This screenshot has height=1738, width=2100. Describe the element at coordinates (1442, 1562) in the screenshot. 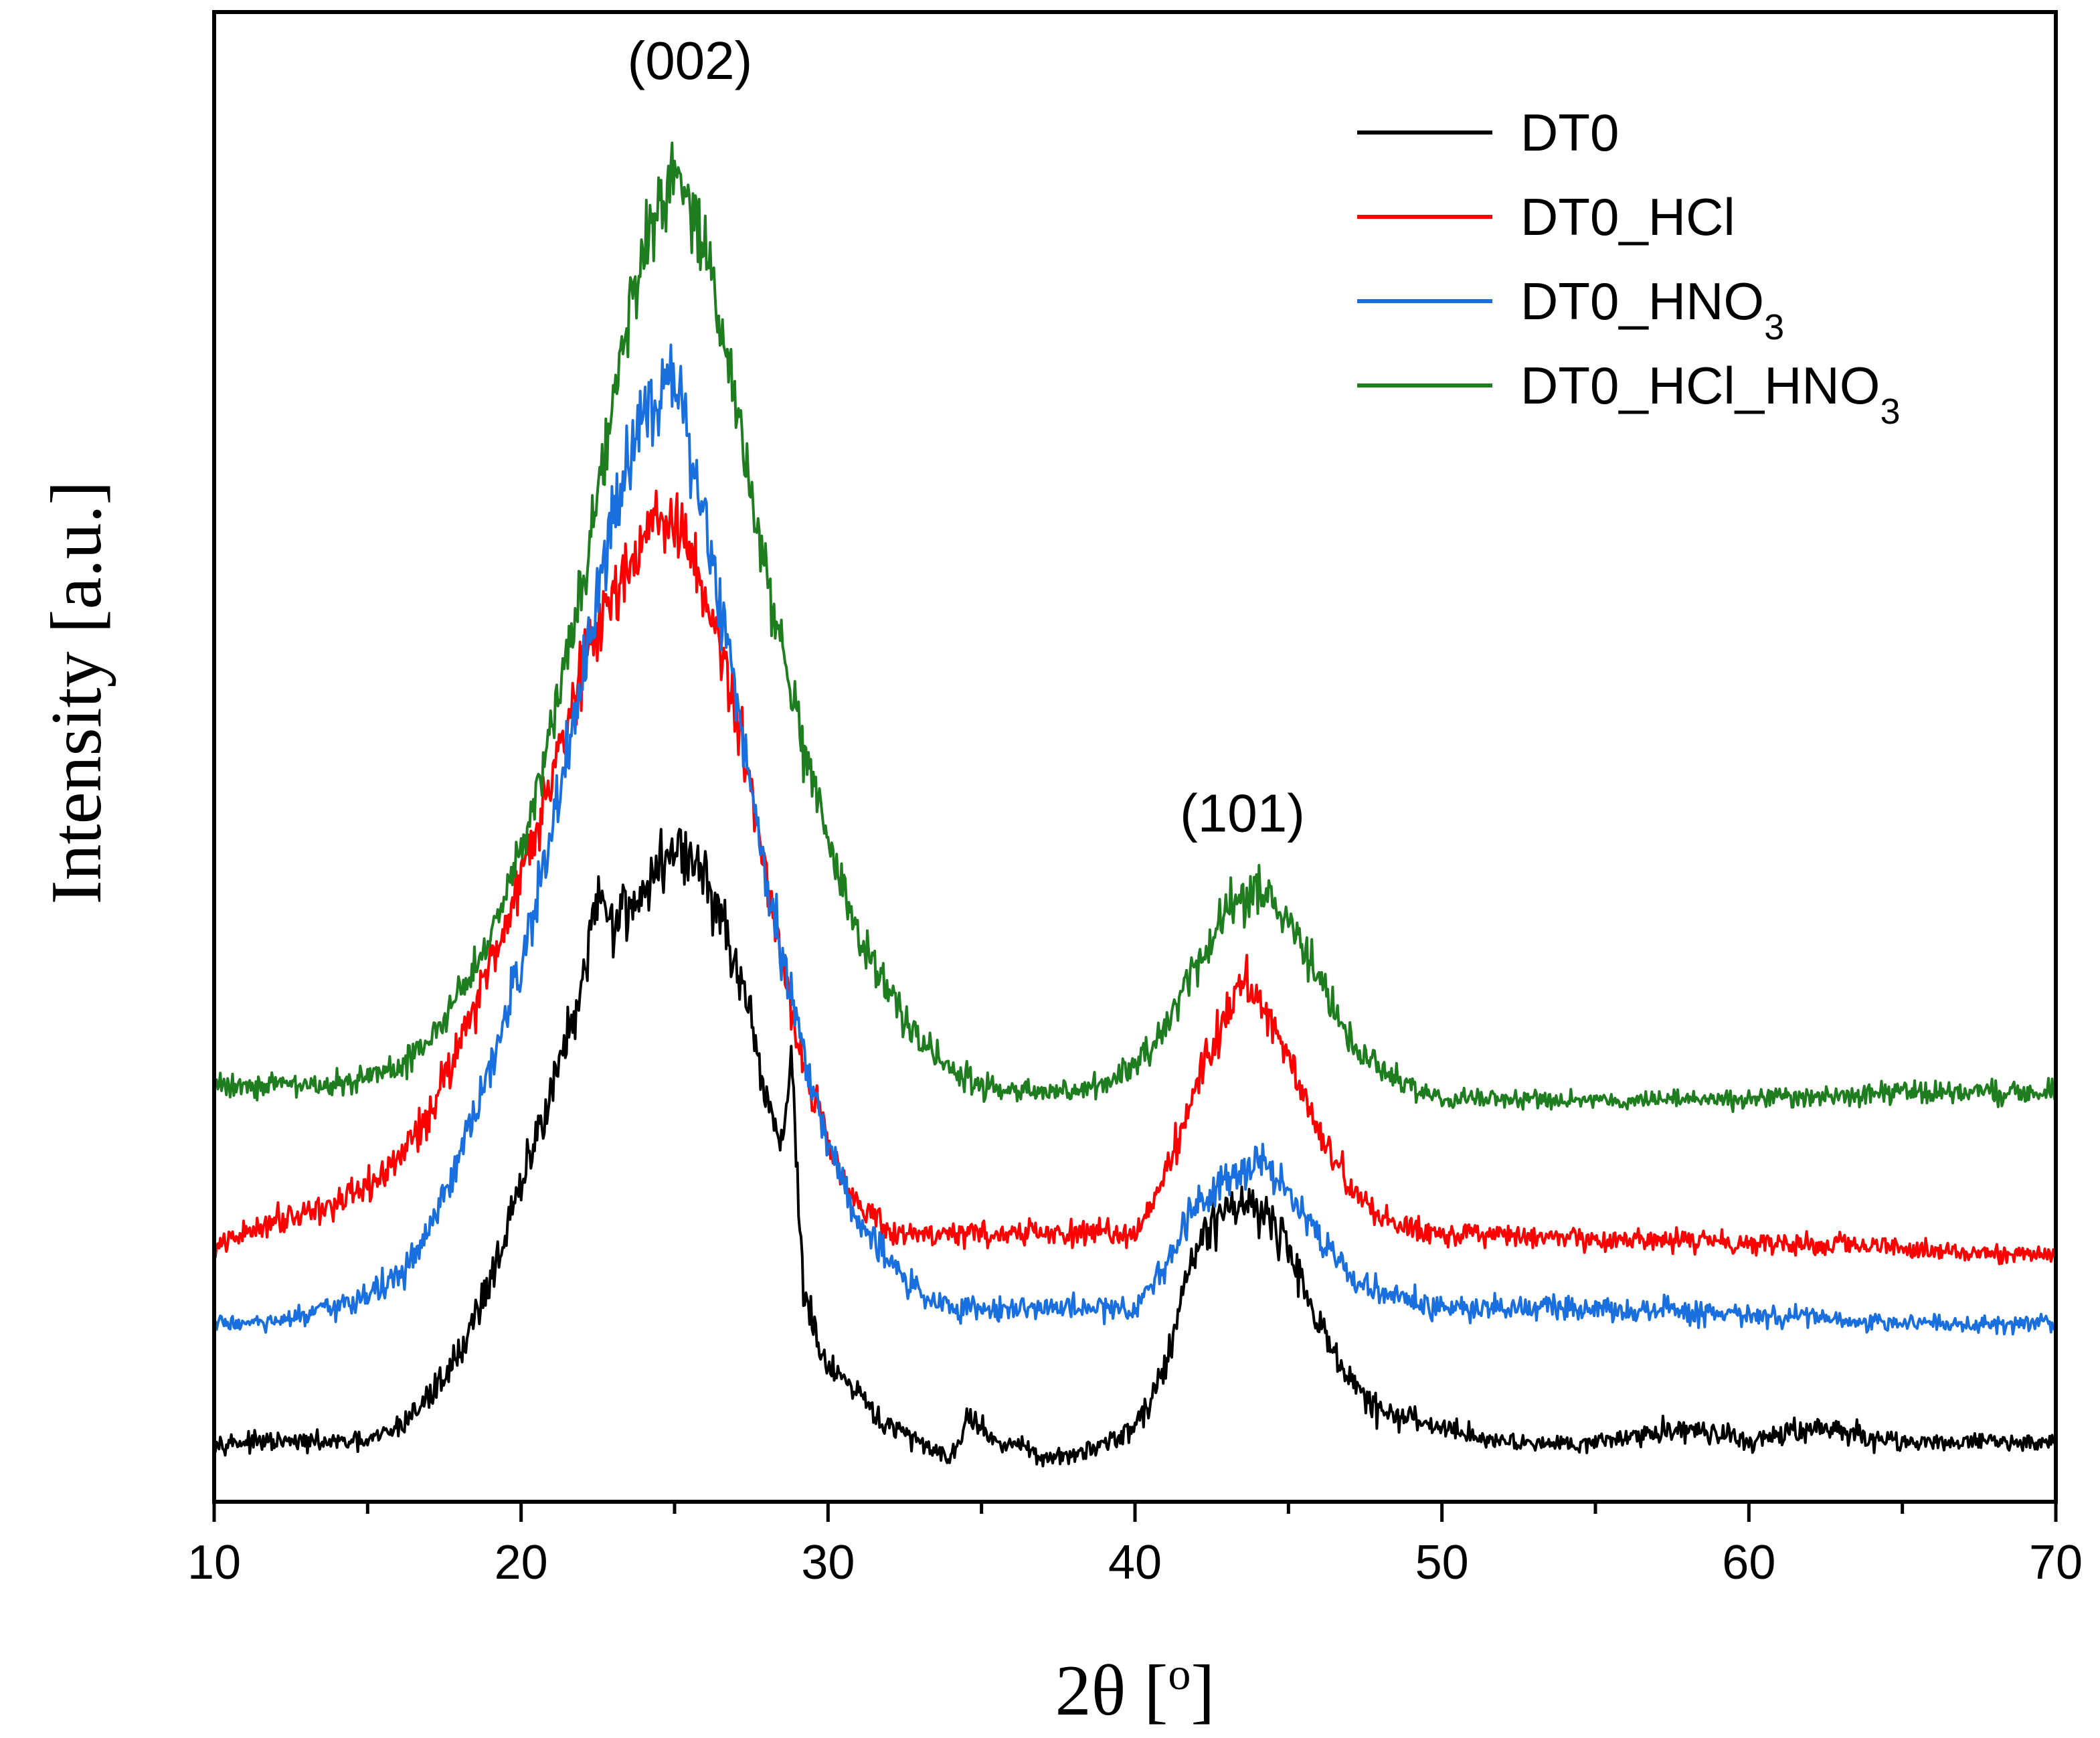

I see `x-tick-label: 50` at that location.